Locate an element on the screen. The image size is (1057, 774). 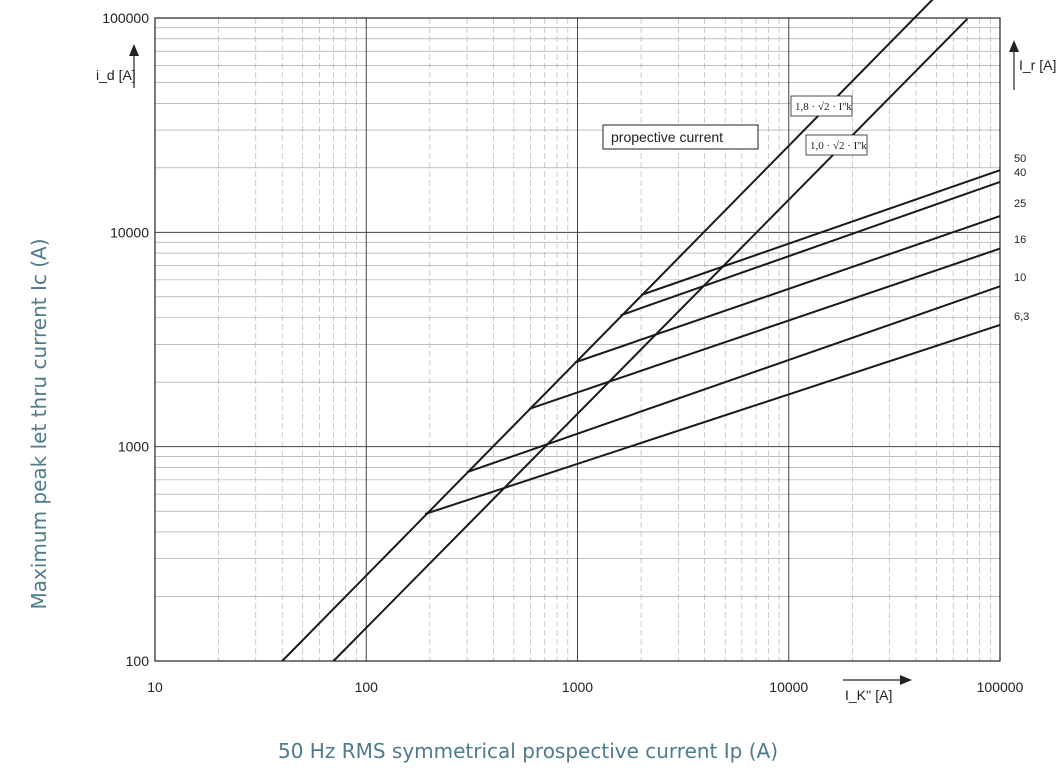
x-tick-label: 1000 is located at coordinates (577, 687).